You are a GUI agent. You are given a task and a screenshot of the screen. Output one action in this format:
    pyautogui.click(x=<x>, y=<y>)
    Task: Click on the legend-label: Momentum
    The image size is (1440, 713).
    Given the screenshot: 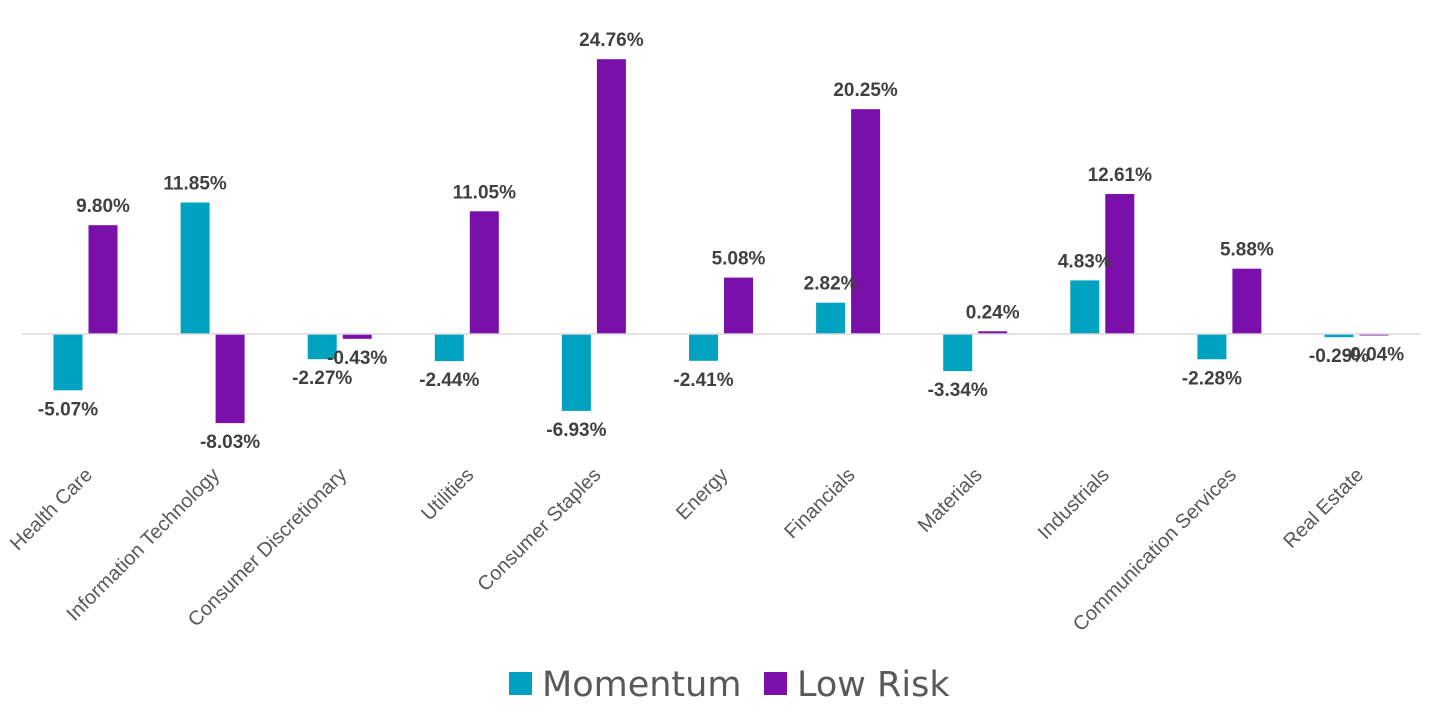 What is the action you would take?
    pyautogui.click(x=641, y=685)
    